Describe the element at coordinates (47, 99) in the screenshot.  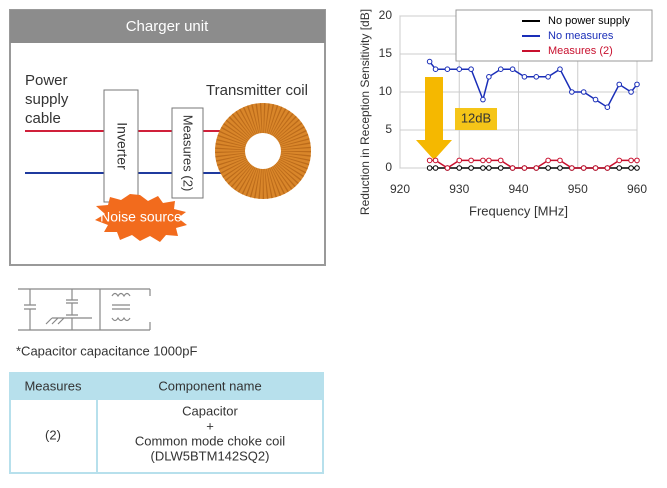
I see `cable-label: supply` at that location.